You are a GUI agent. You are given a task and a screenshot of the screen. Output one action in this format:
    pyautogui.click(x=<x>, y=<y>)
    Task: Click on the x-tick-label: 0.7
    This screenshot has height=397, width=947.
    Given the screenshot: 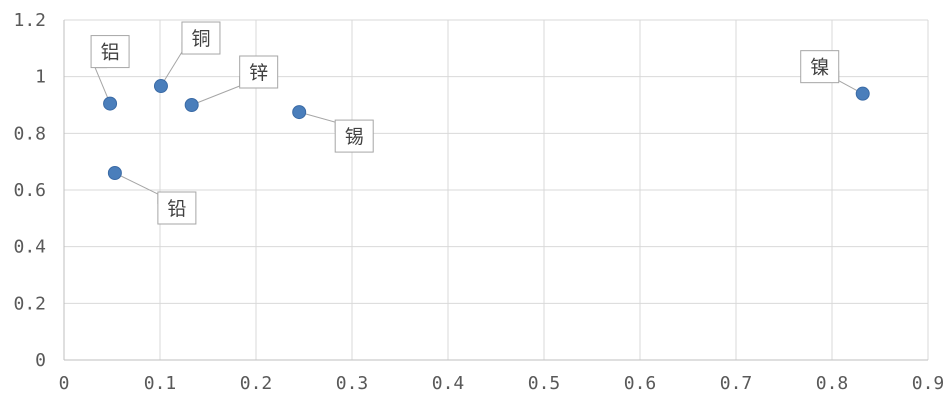 What is the action you would take?
    pyautogui.click(x=736, y=383)
    